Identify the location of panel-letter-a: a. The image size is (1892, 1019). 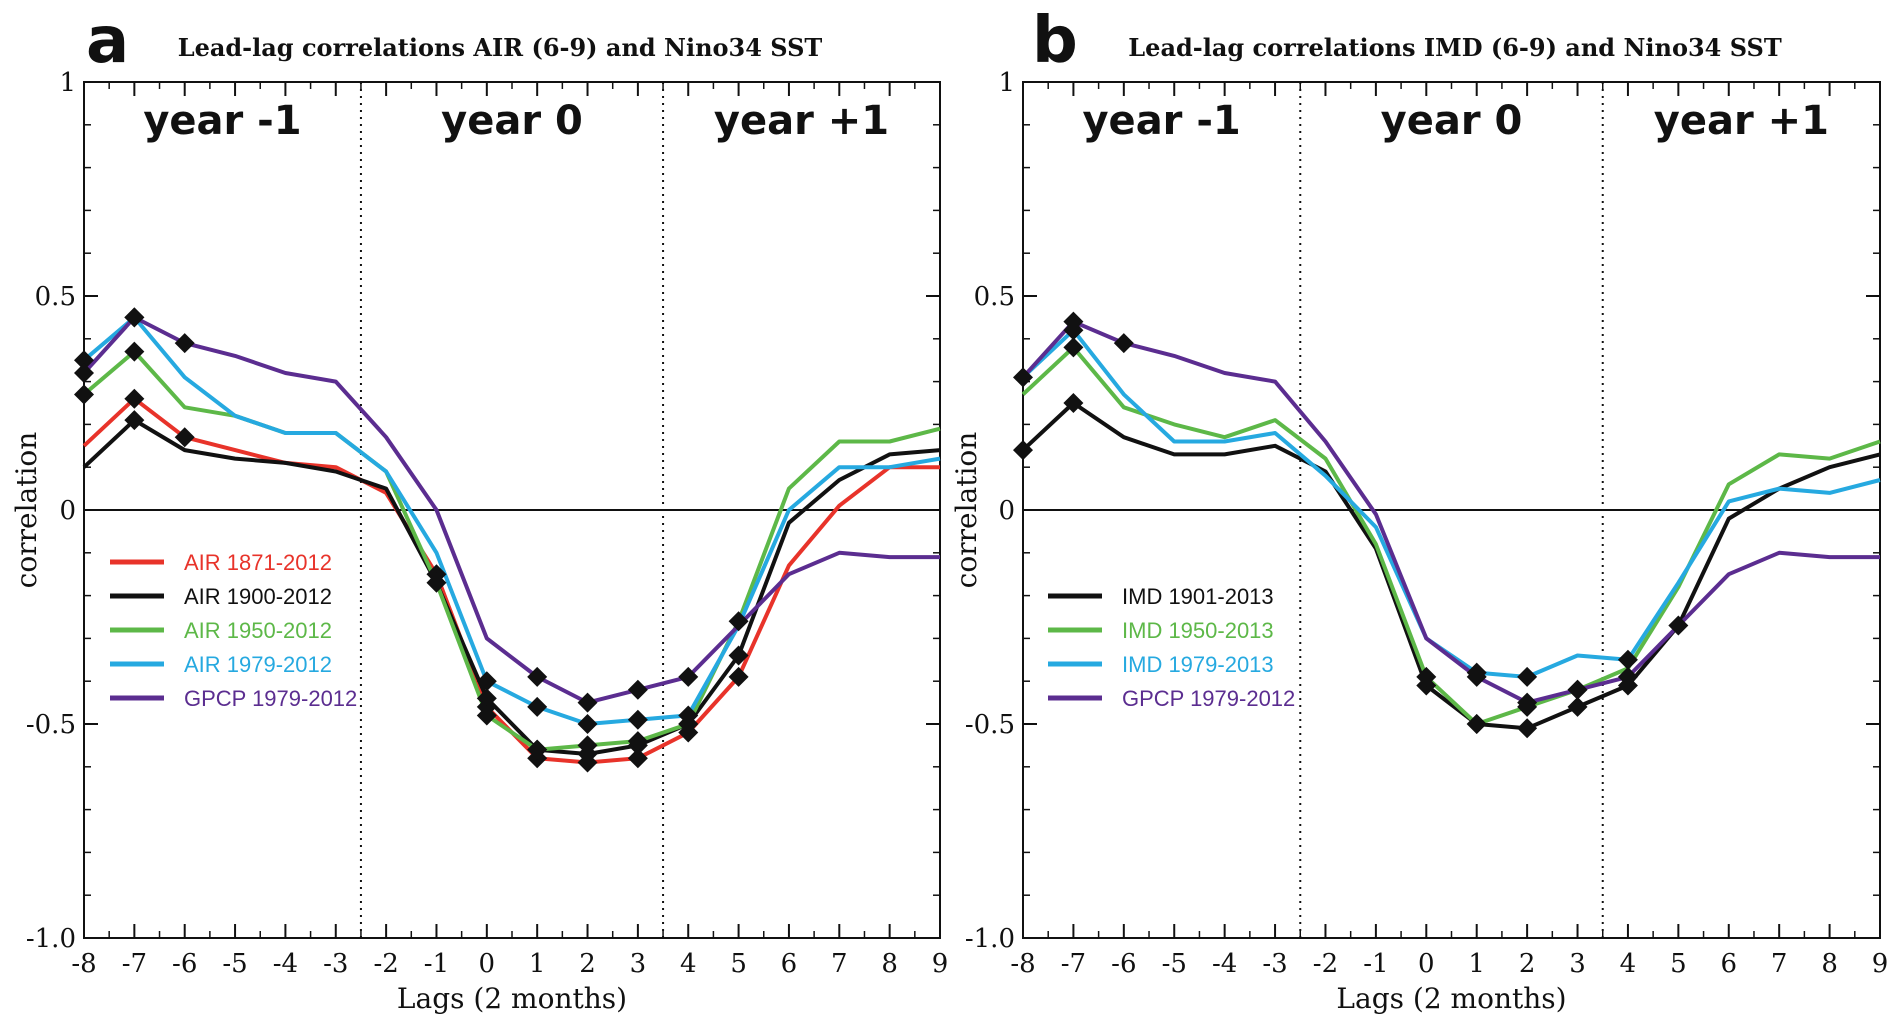
(107, 41).